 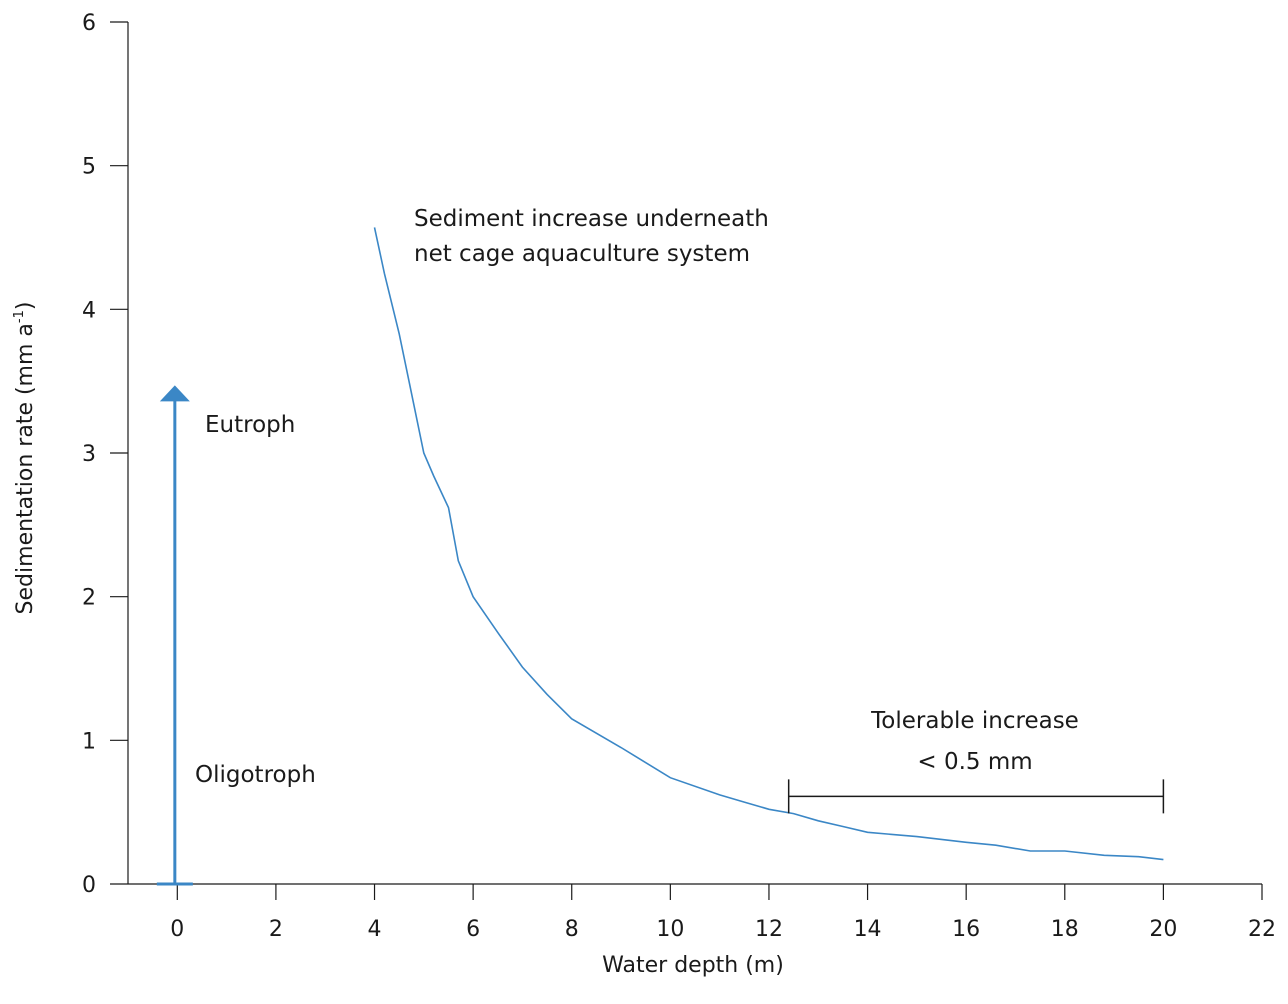 I want to click on x-tick-label: 14, so click(x=868, y=929).